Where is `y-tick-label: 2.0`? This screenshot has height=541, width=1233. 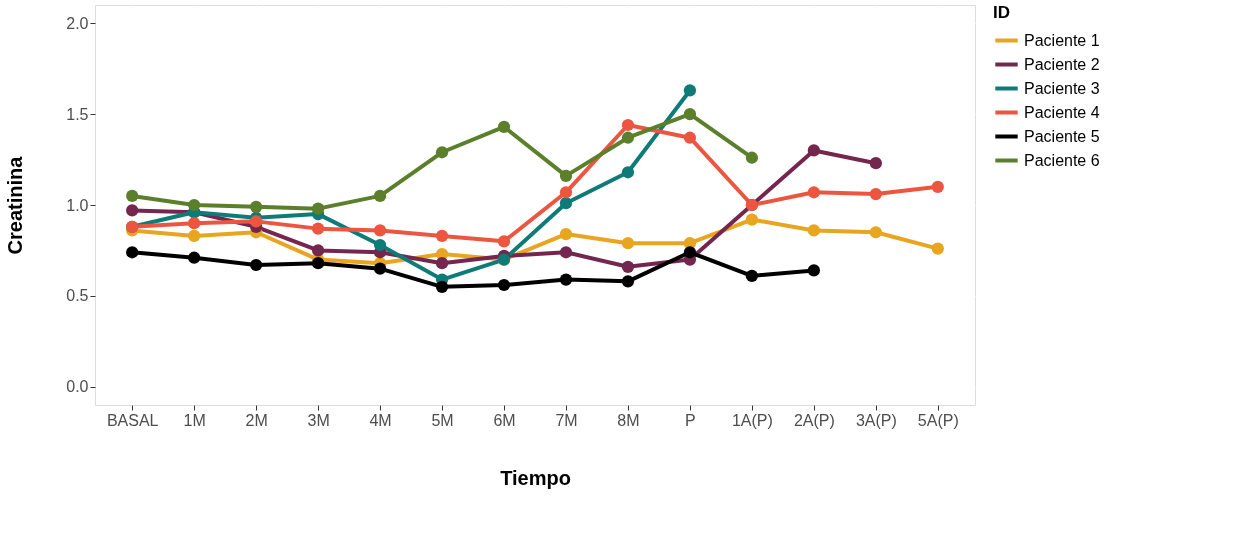 y-tick-label: 2.0 is located at coordinates (77, 23).